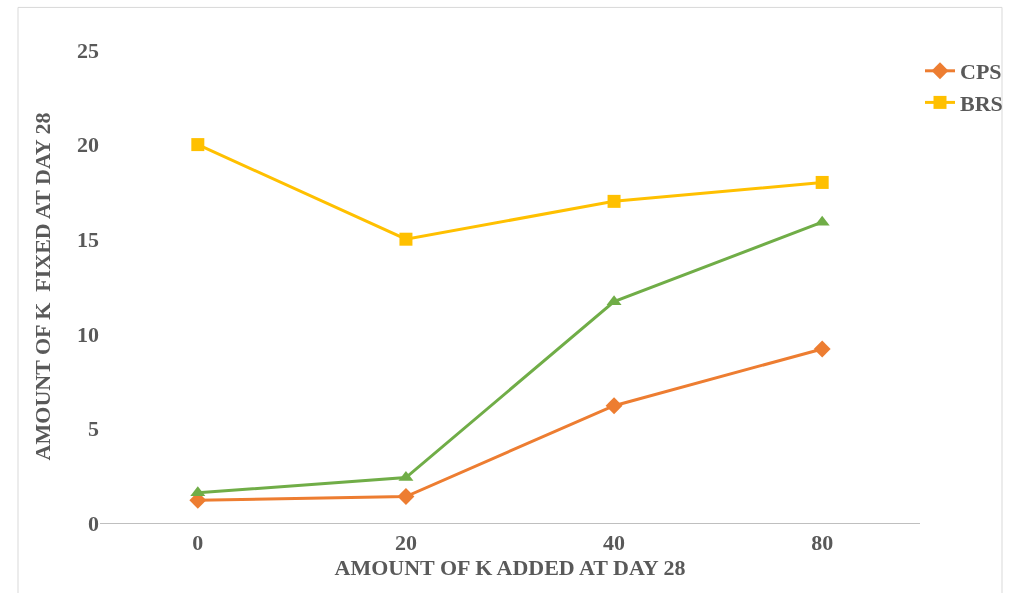 The image size is (1020, 593). I want to click on legend-label: BRS, so click(981, 103).